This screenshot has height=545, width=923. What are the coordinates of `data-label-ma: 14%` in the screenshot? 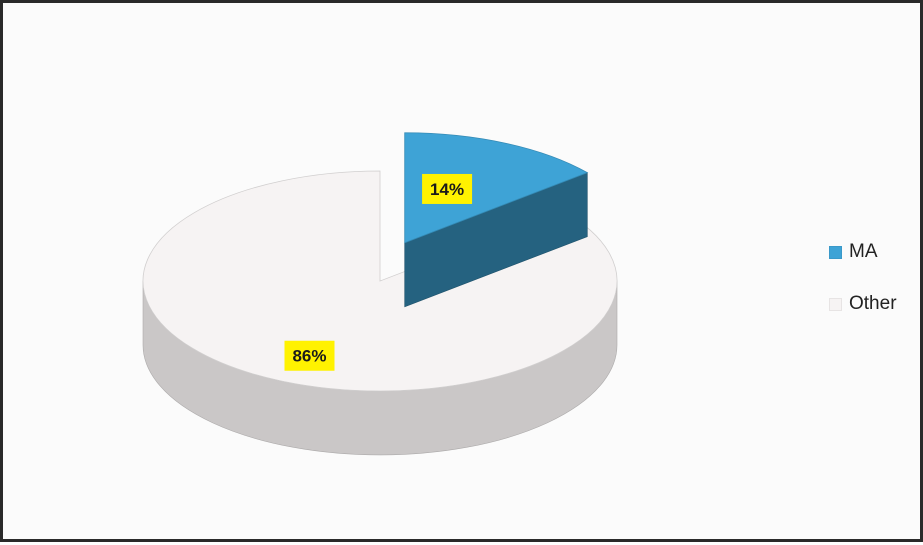 It's located at (447, 188).